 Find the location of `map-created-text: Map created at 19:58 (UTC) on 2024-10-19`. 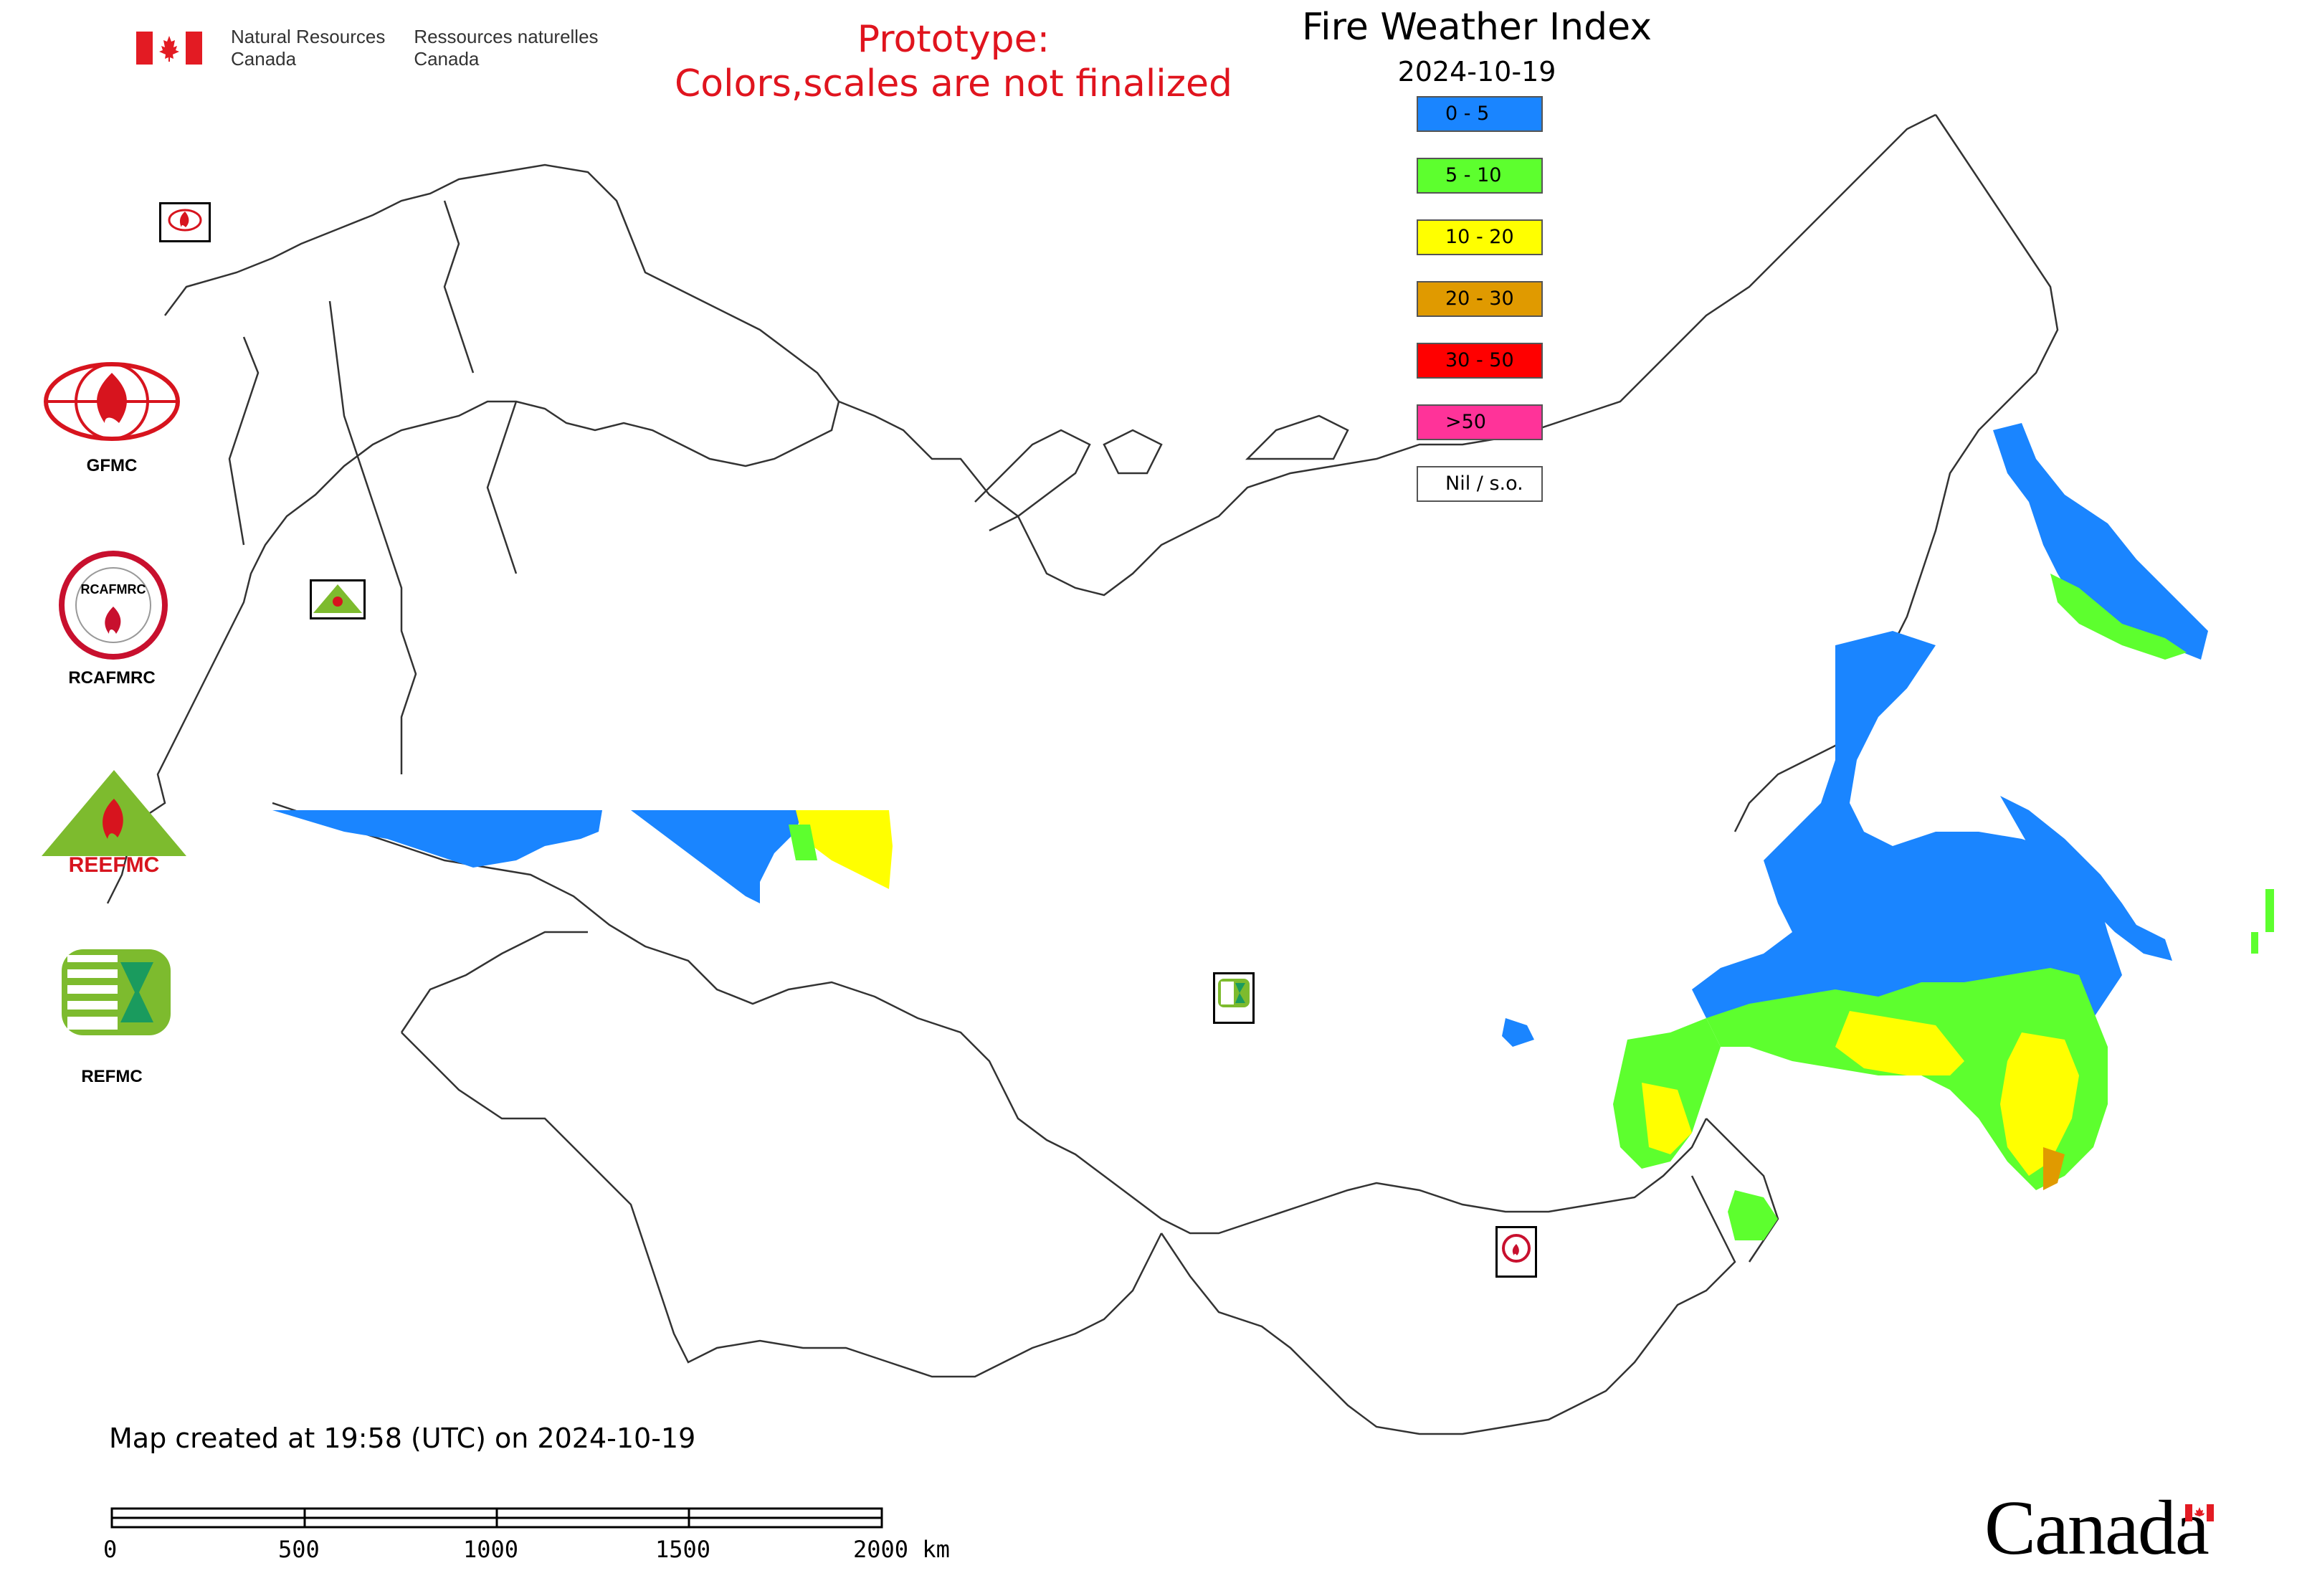

map-created-text: Map created at 19:58 (UTC) on 2024-10-19 is located at coordinates (402, 1438).